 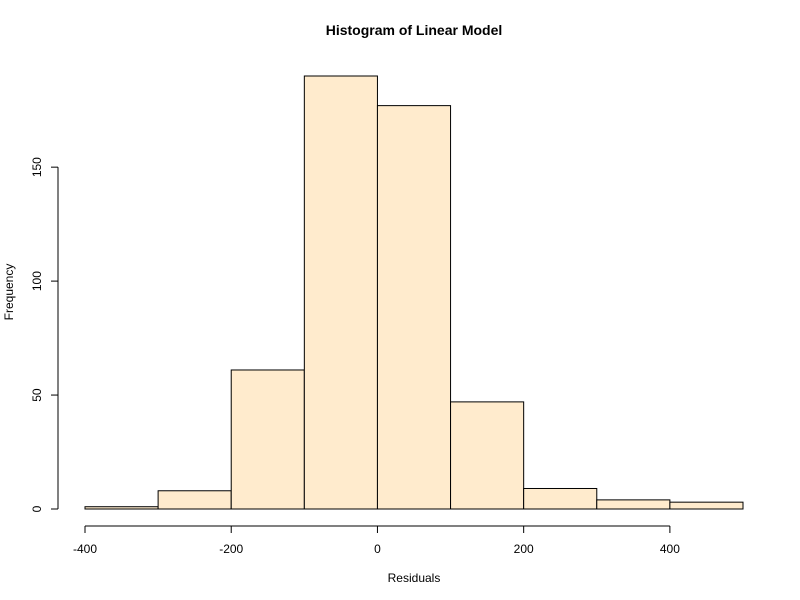 What do you see at coordinates (85, 549) in the screenshot?
I see `x-tick-label: -400` at bounding box center [85, 549].